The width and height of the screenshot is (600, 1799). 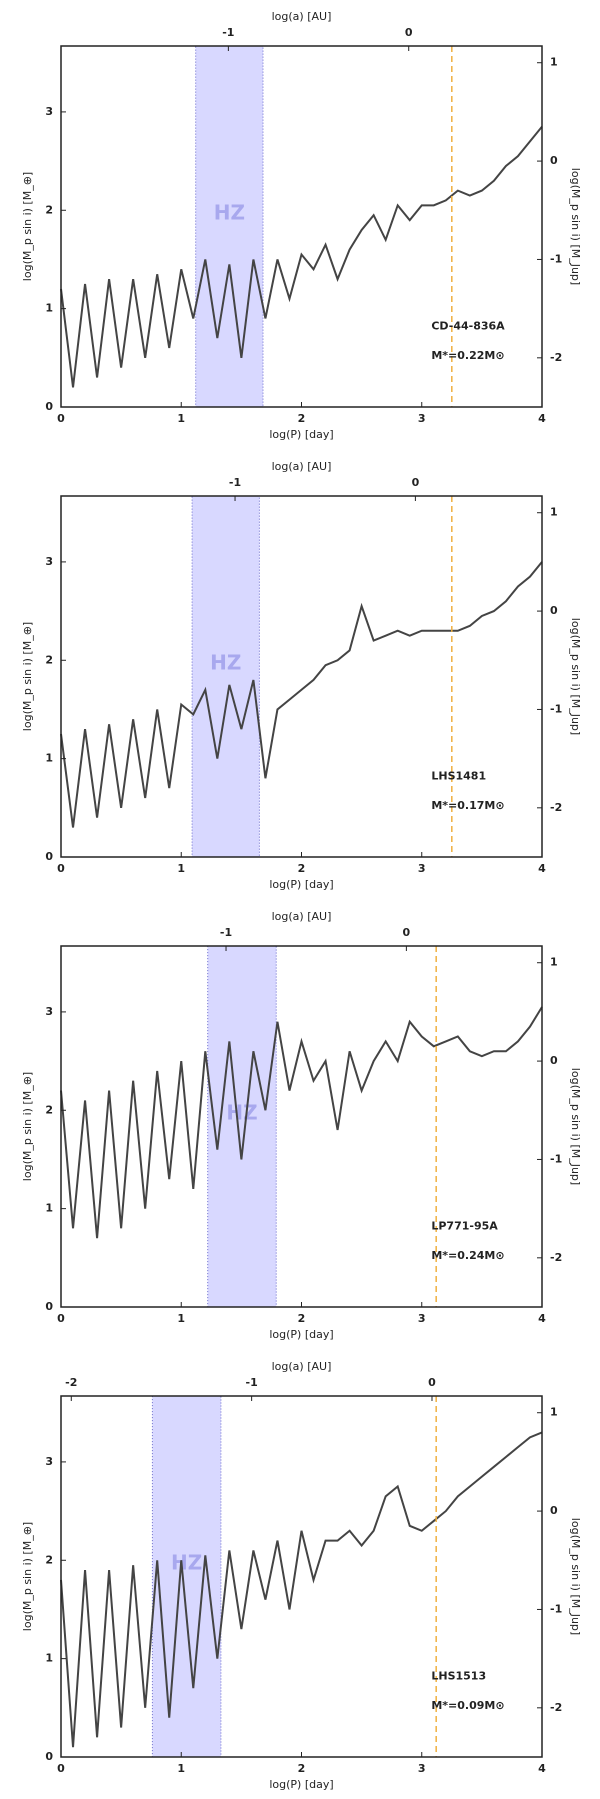 I want to click on star-mass: M*=0.17M⊙, so click(x=467, y=805).